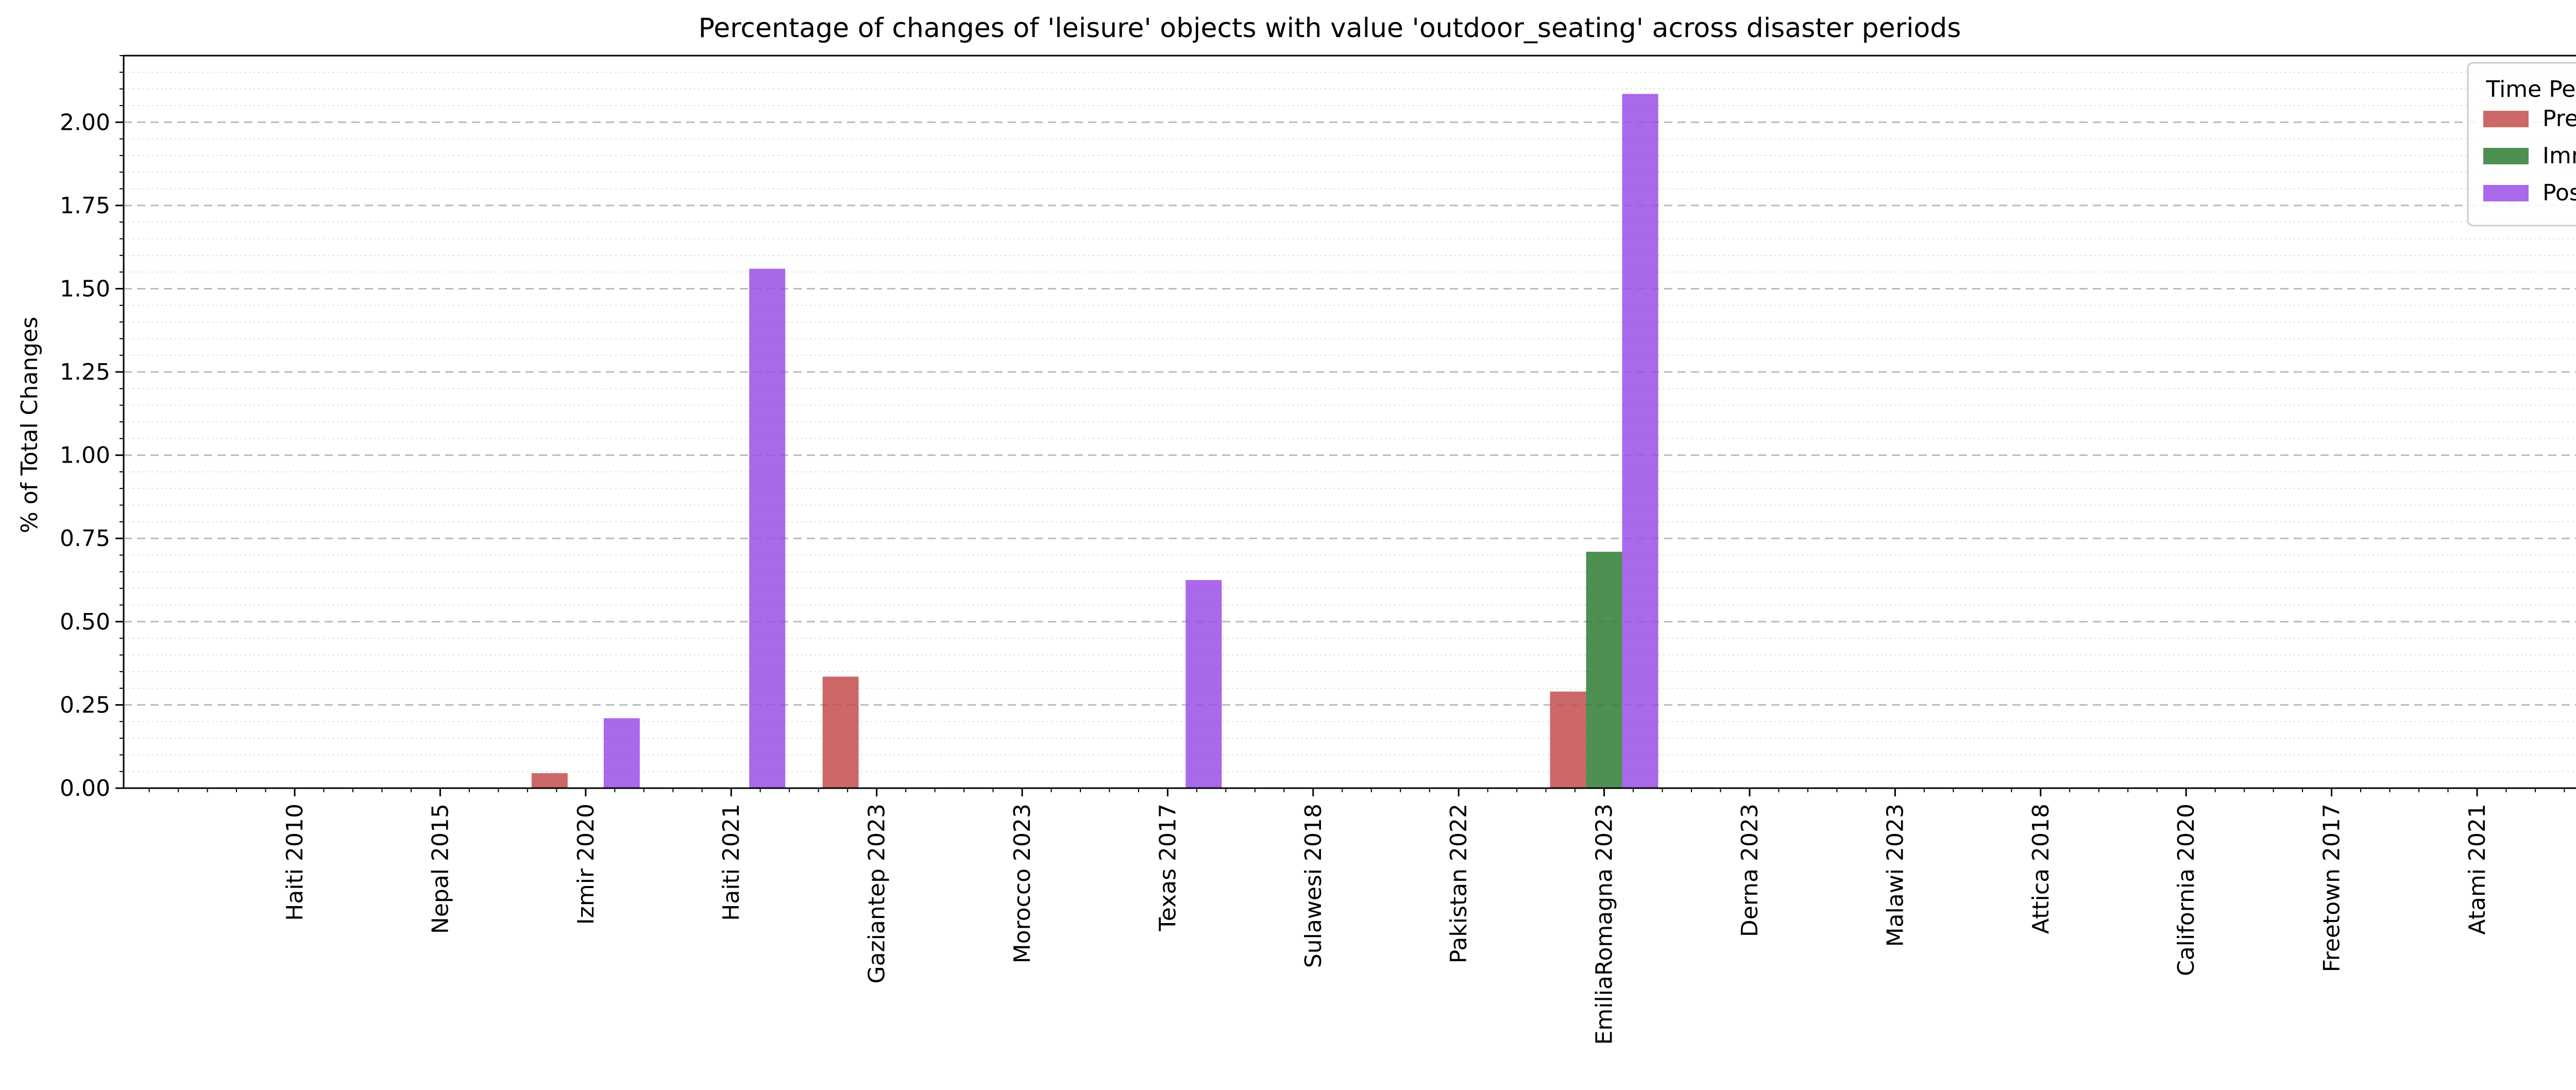 Image resolution: width=2576 pixels, height=1090 pixels. Describe the element at coordinates (877, 893) in the screenshot. I see `x-tick-label: Gaziantep 2023` at that location.